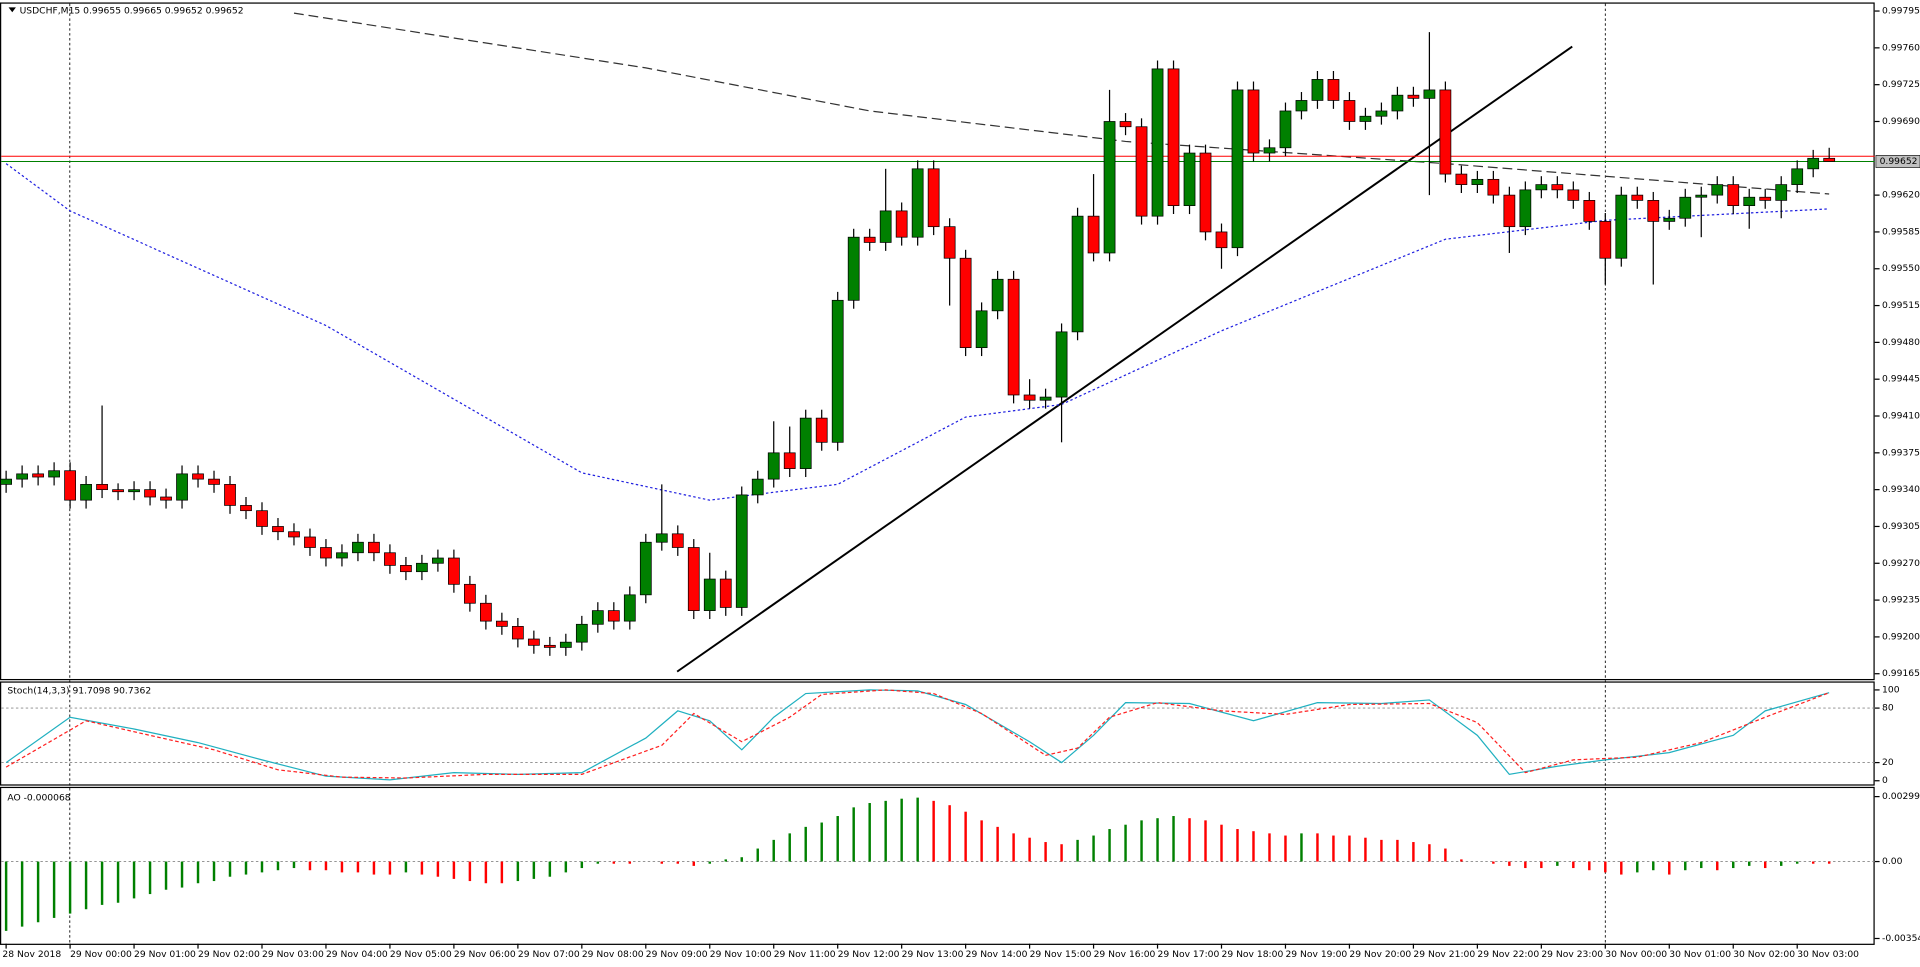  I want to click on y-tick-label: 0.99305, so click(1901, 526).